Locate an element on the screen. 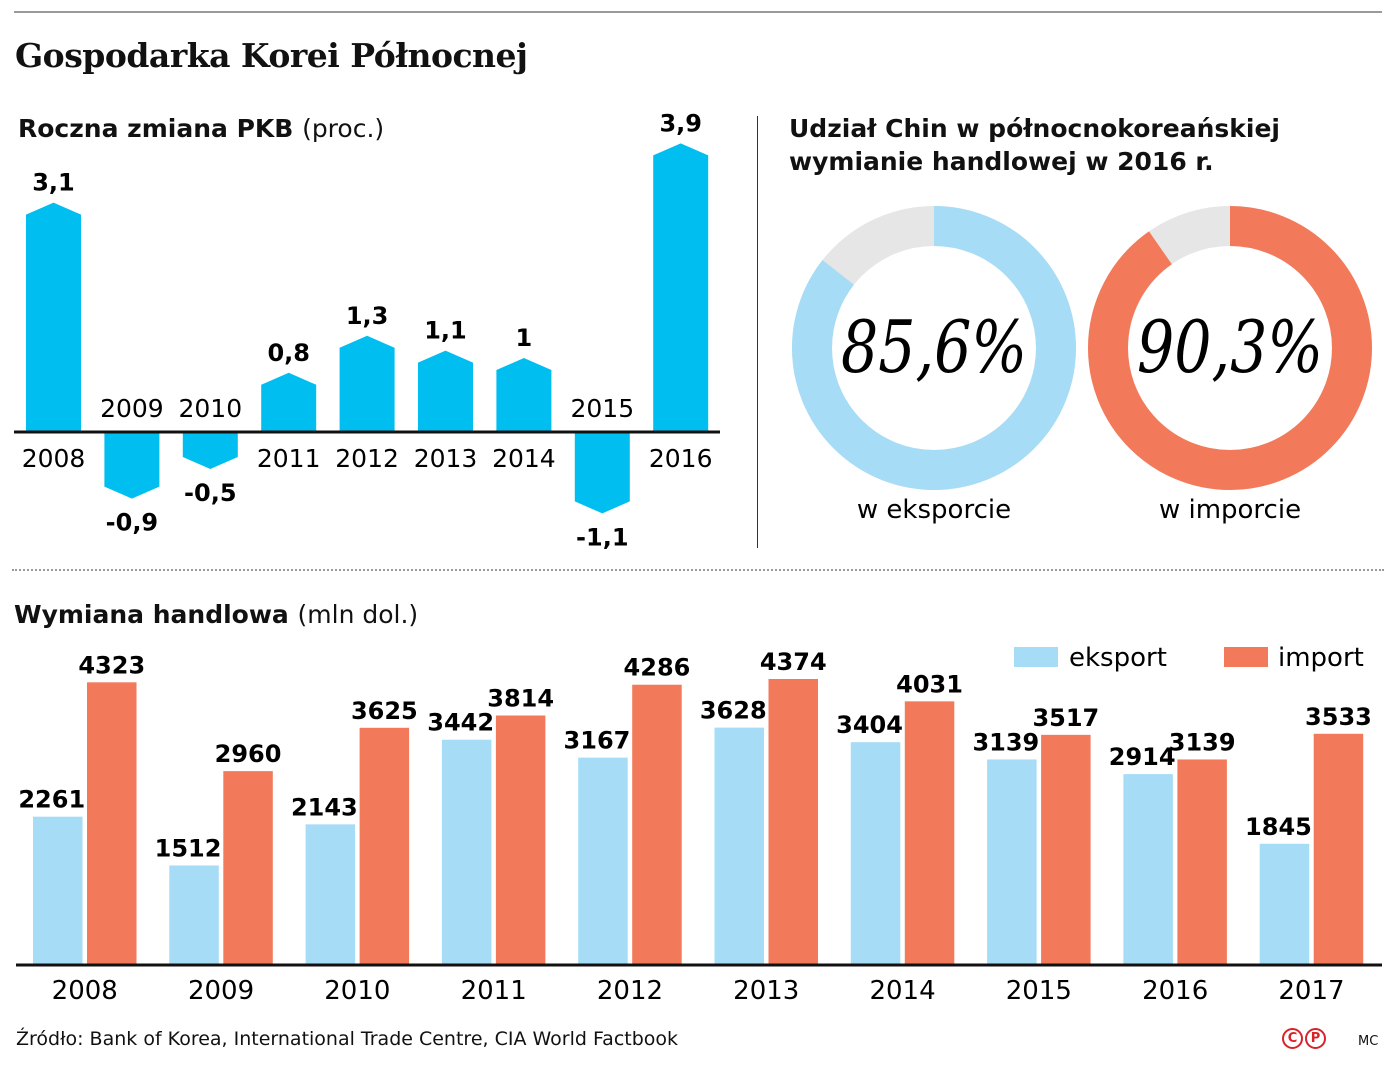 This screenshot has height=1068, width=1400. trade-year-label: 2010 is located at coordinates (357, 991).